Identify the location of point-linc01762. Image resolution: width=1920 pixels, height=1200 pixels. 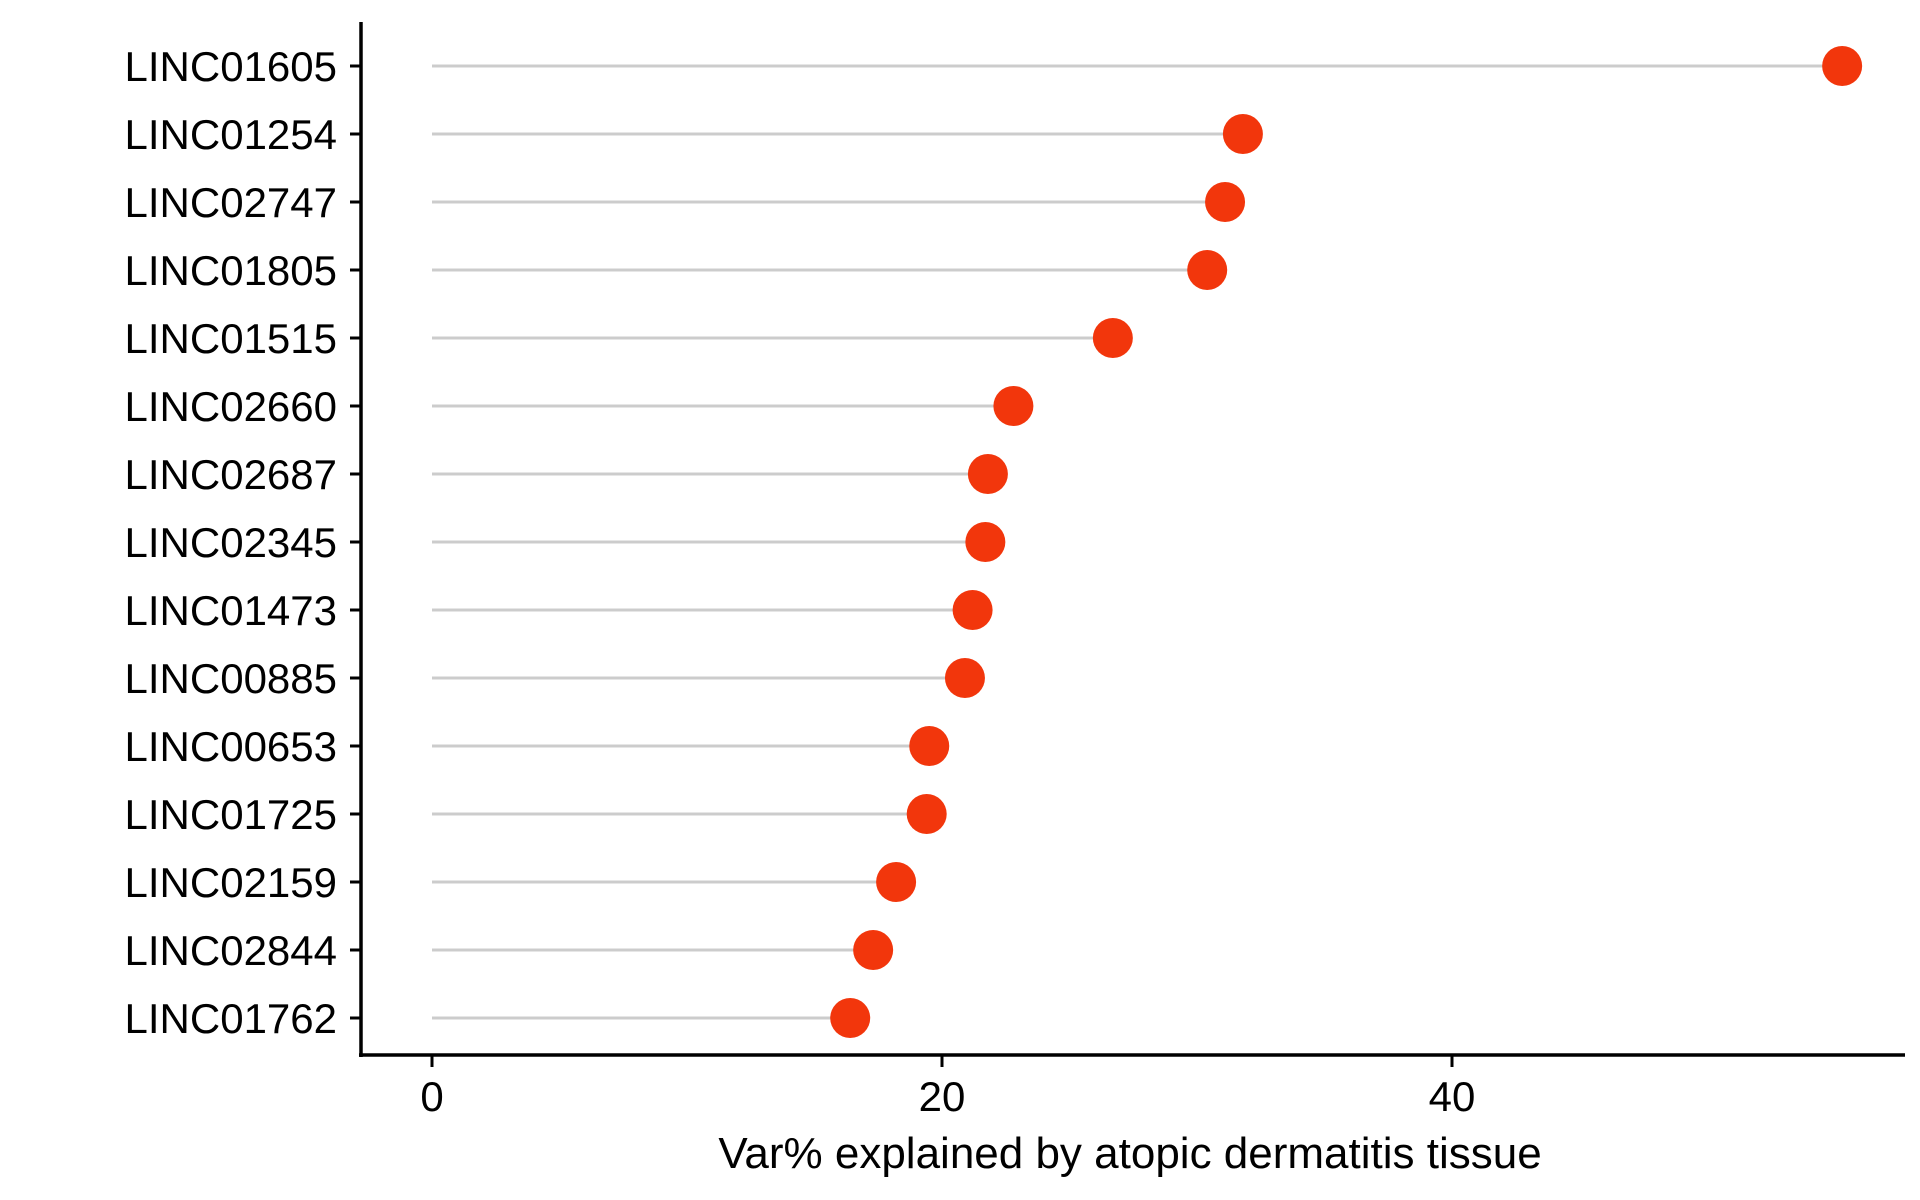
(850, 1018).